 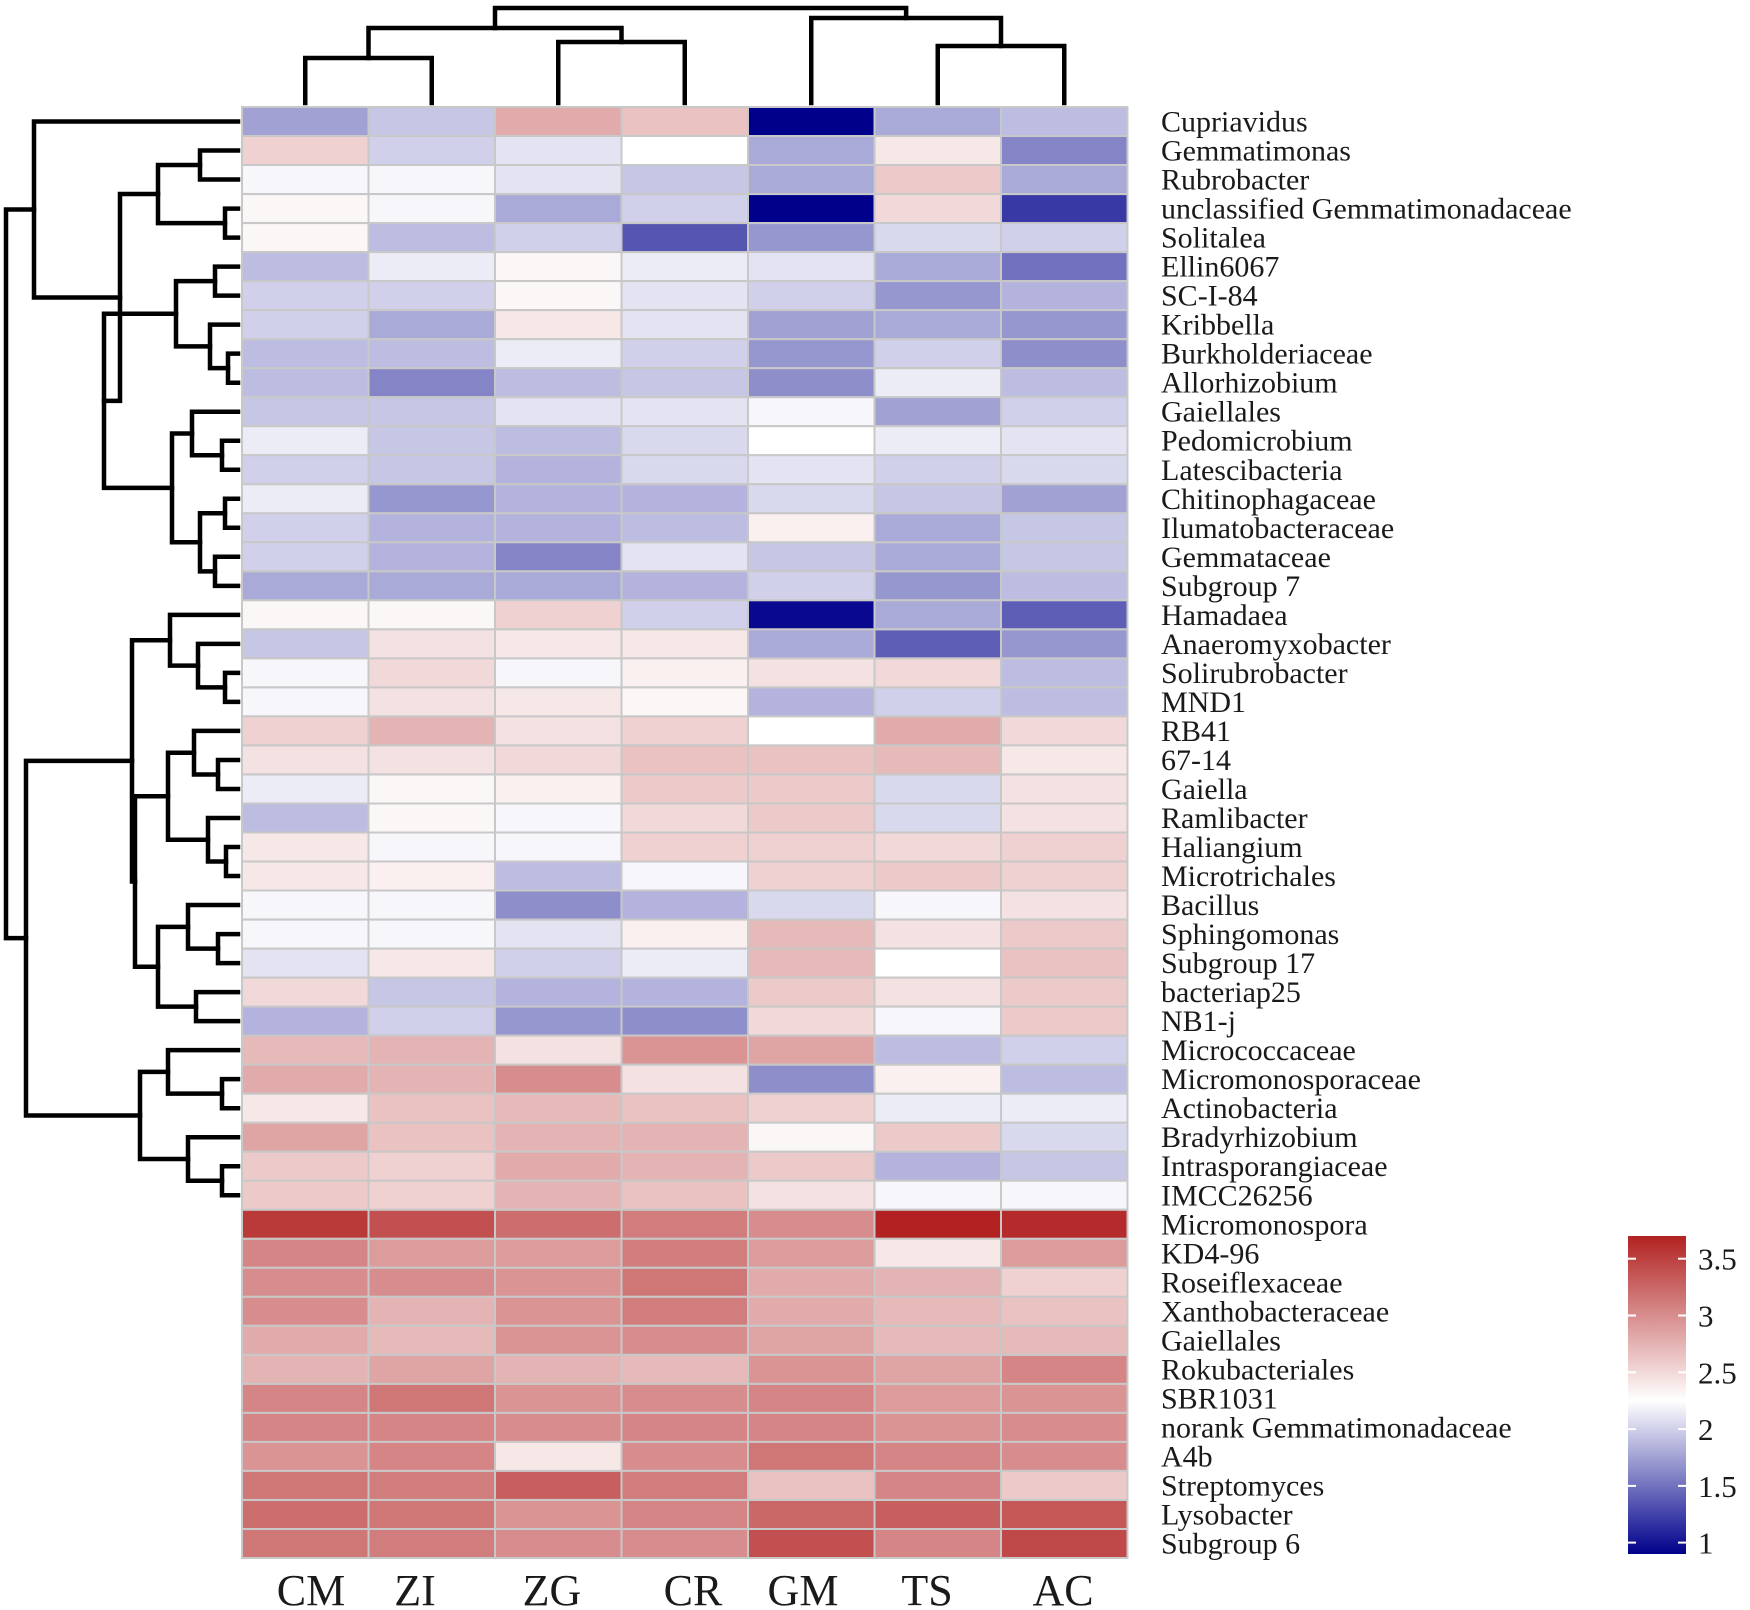 What do you see at coordinates (1336, 1427) in the screenshot?
I see `row-label: norank Gemmatimonadaceae` at bounding box center [1336, 1427].